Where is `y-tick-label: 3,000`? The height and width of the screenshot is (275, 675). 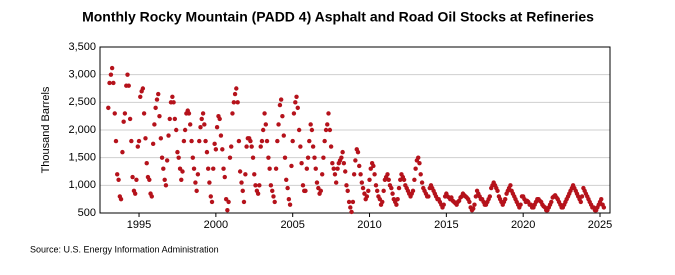 y-tick-label: 3,000 is located at coordinates (82, 75).